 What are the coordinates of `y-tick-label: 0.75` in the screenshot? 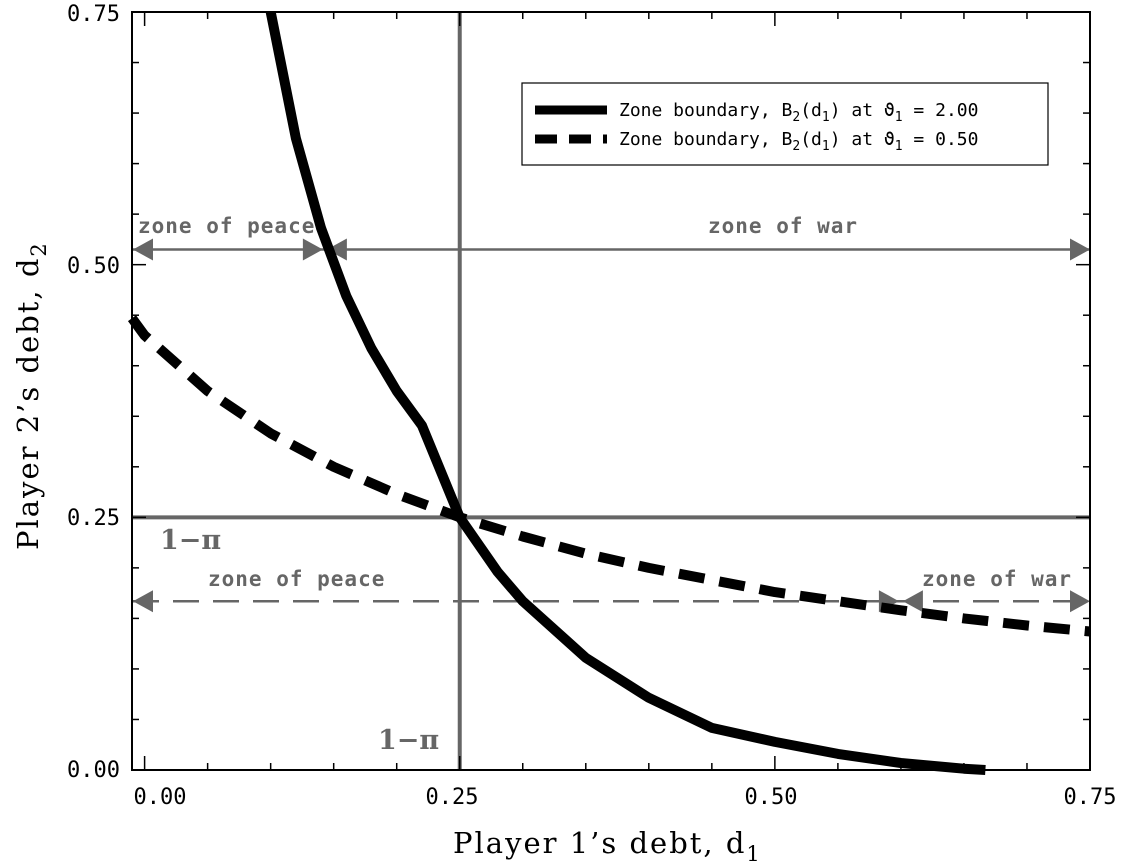 It's located at (93, 14).